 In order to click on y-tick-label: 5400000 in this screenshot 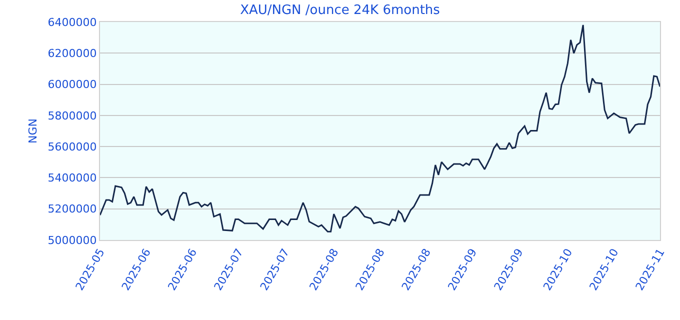, I will do `click(72, 178)`.